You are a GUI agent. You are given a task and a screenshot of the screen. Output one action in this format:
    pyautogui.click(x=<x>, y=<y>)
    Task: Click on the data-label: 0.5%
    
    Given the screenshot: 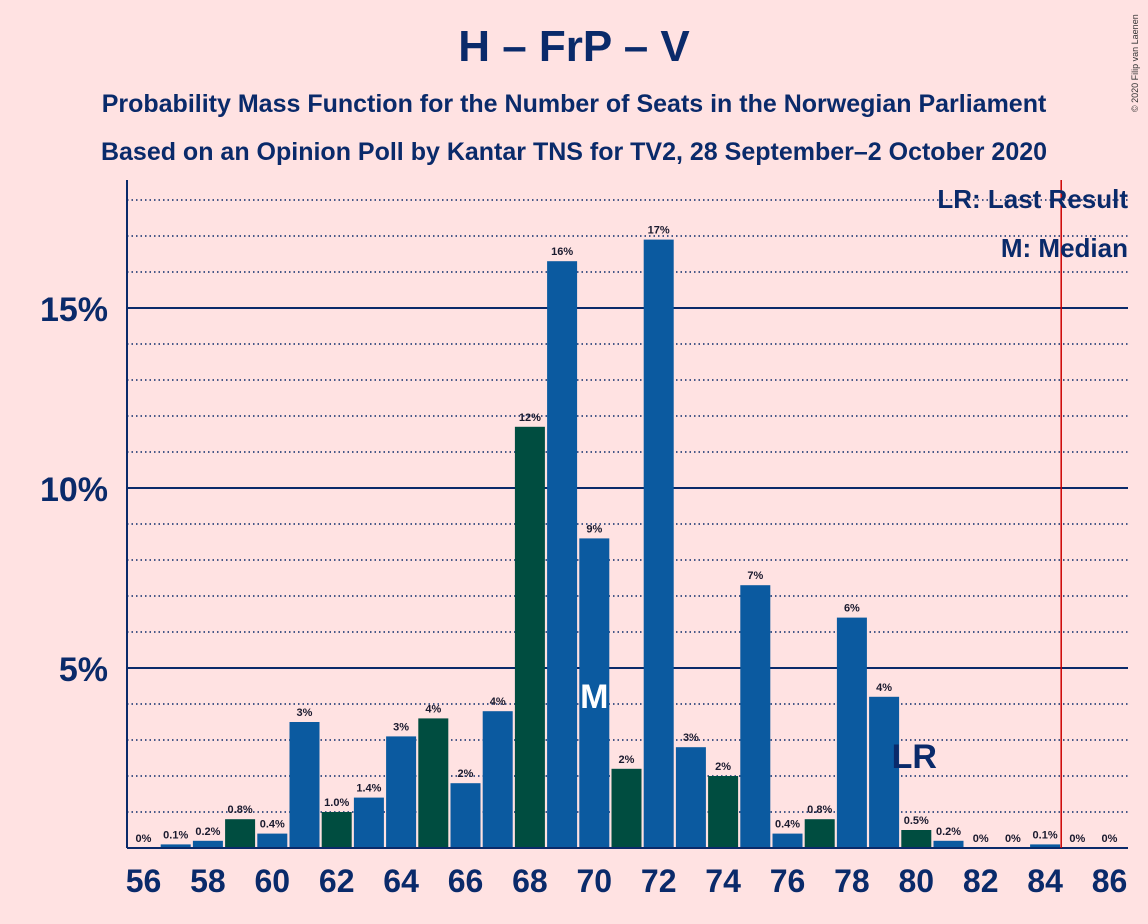 What is the action you would take?
    pyautogui.click(x=916, y=821)
    